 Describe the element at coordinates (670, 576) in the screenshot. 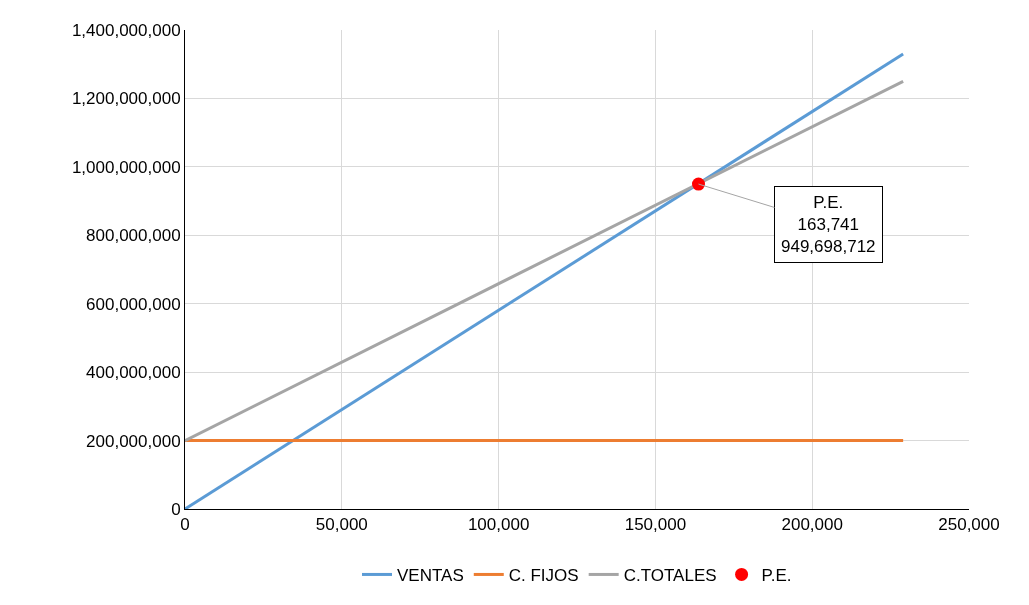

I see `legend-label: C.TOTALES` at that location.